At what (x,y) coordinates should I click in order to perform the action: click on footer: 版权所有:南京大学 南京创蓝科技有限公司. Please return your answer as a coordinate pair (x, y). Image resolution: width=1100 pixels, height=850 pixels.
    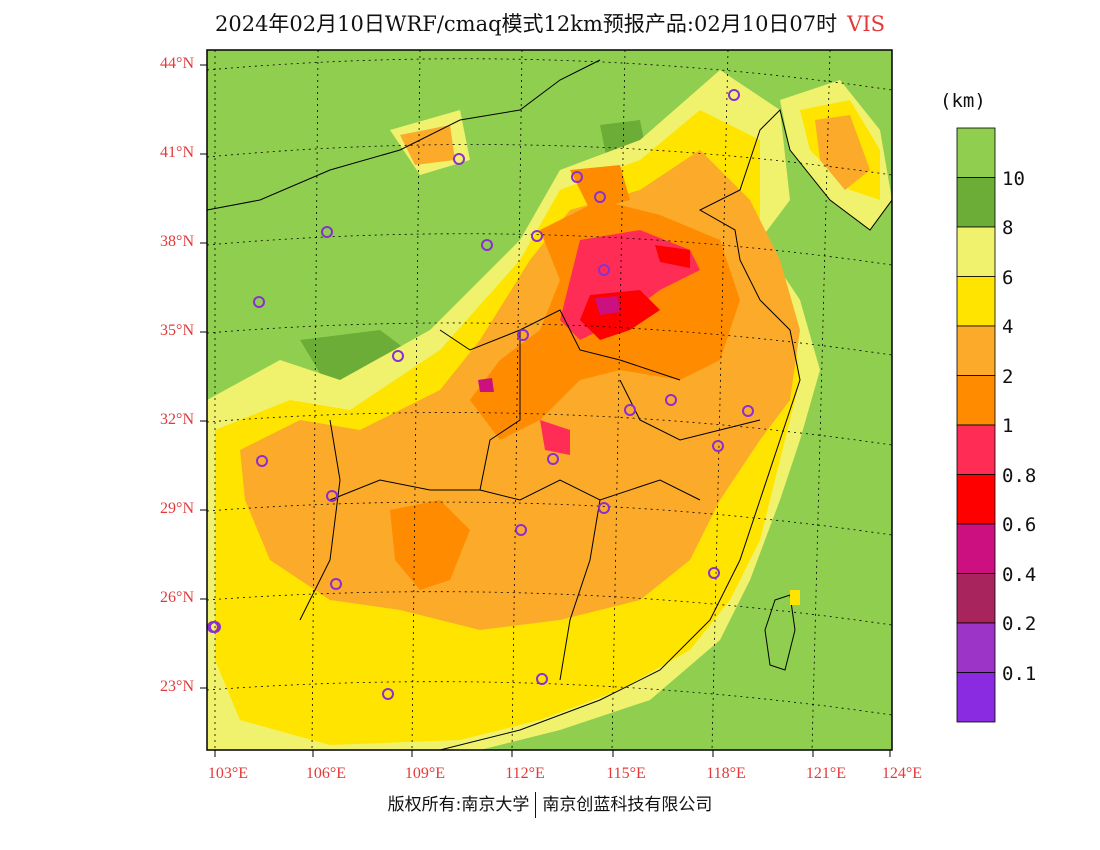
    Looking at the image, I should click on (550, 804).